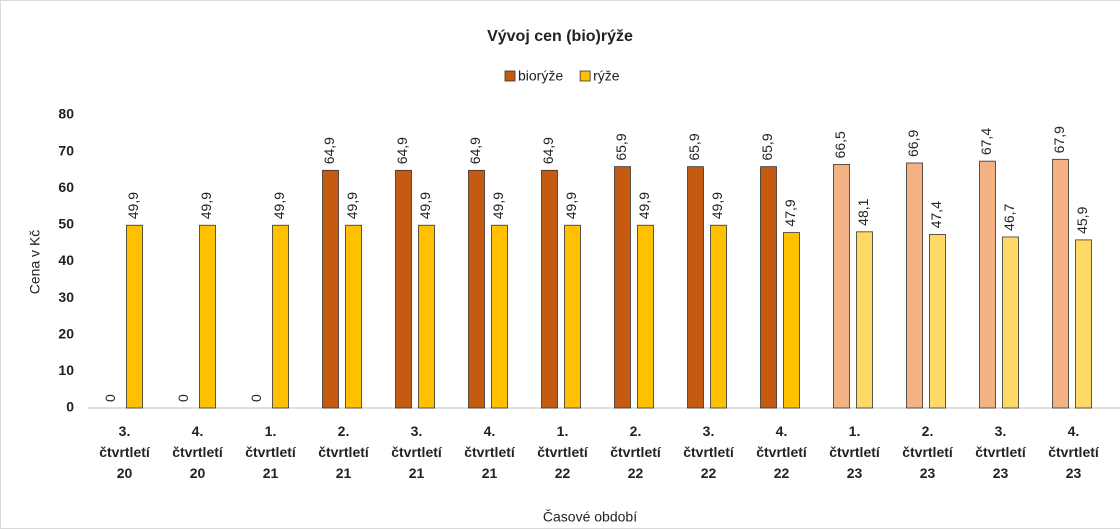 This screenshot has width=1120, height=529. I want to click on data-label: 66,9, so click(913, 143).